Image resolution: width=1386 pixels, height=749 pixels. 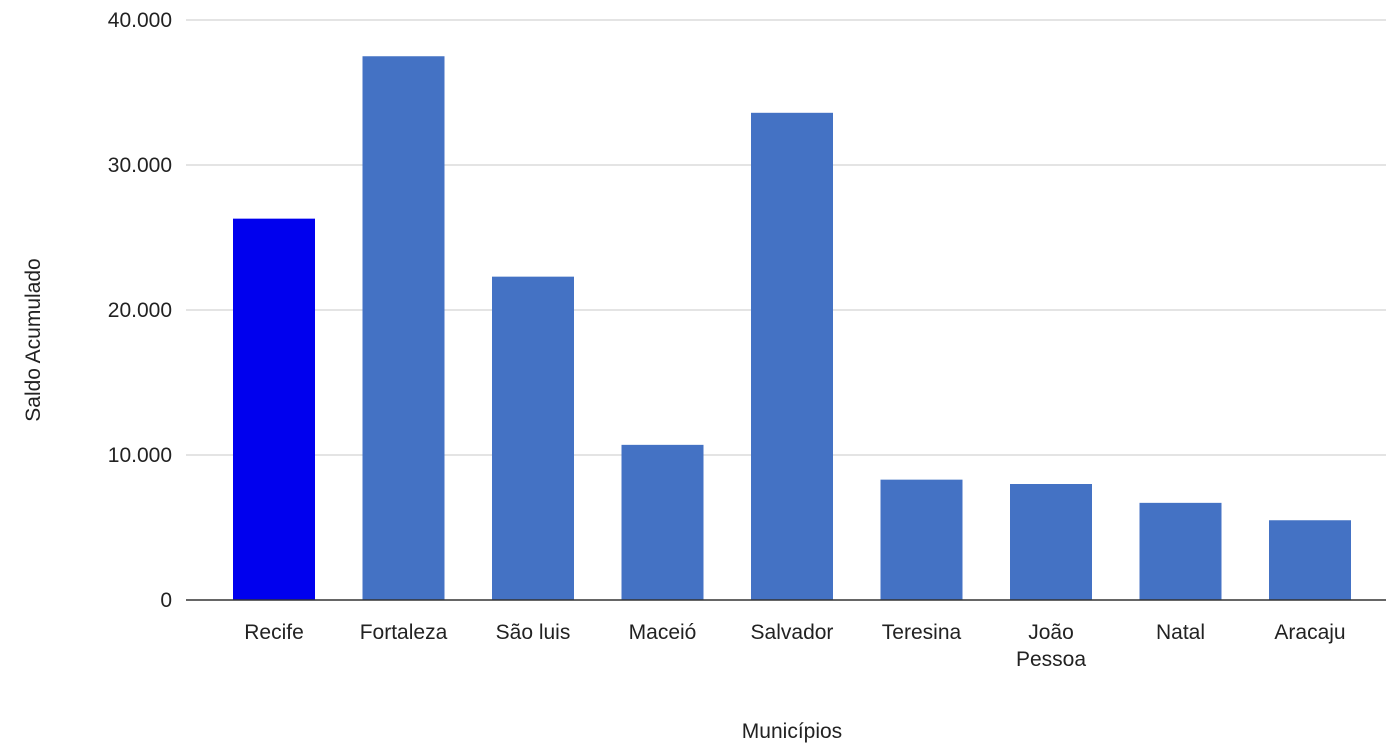 I want to click on y-tick-label: 40.000, so click(x=140, y=20).